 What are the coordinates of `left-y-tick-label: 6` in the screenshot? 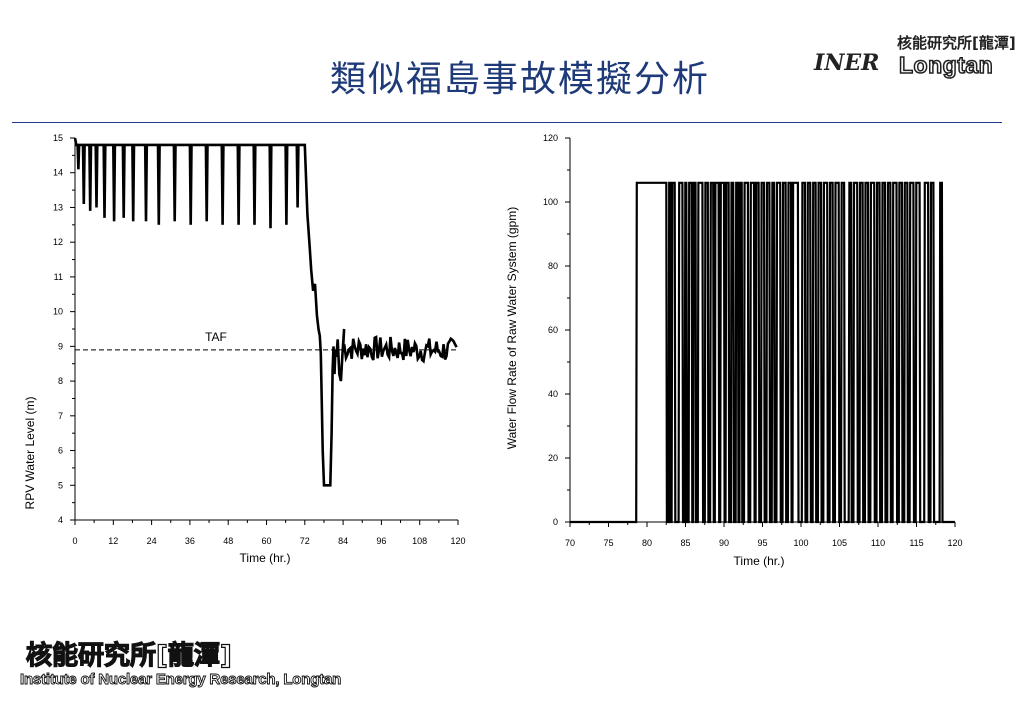 It's located at (60, 451).